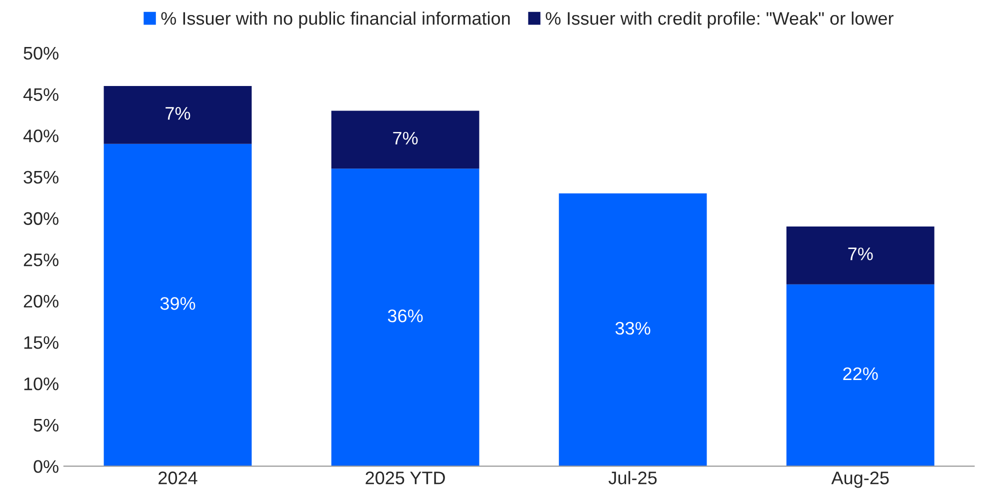  Describe the element at coordinates (41, 259) in the screenshot. I see `y-tick-label: 25%` at that location.